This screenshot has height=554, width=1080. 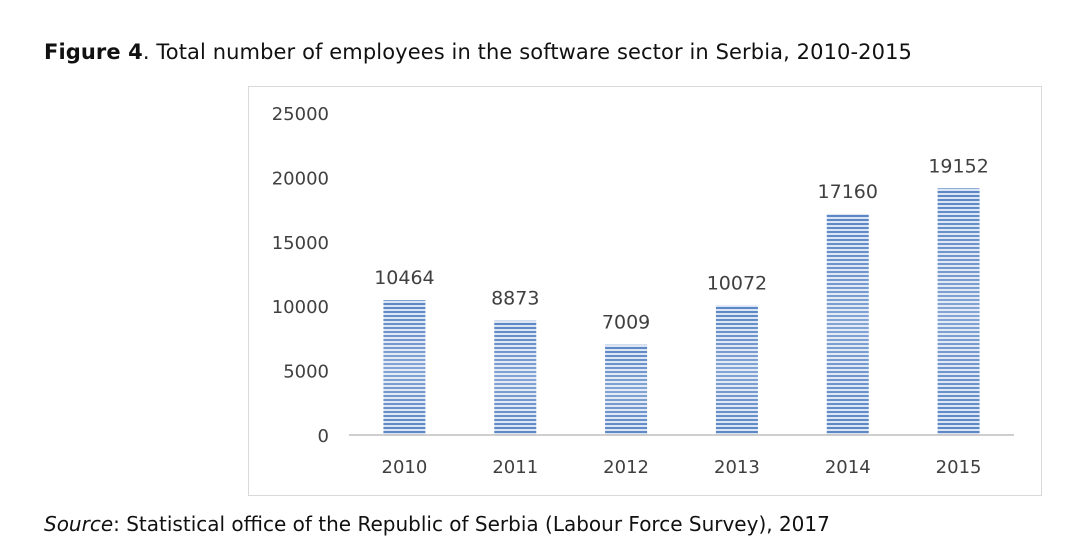 I want to click on data-label: 10464, so click(x=404, y=278).